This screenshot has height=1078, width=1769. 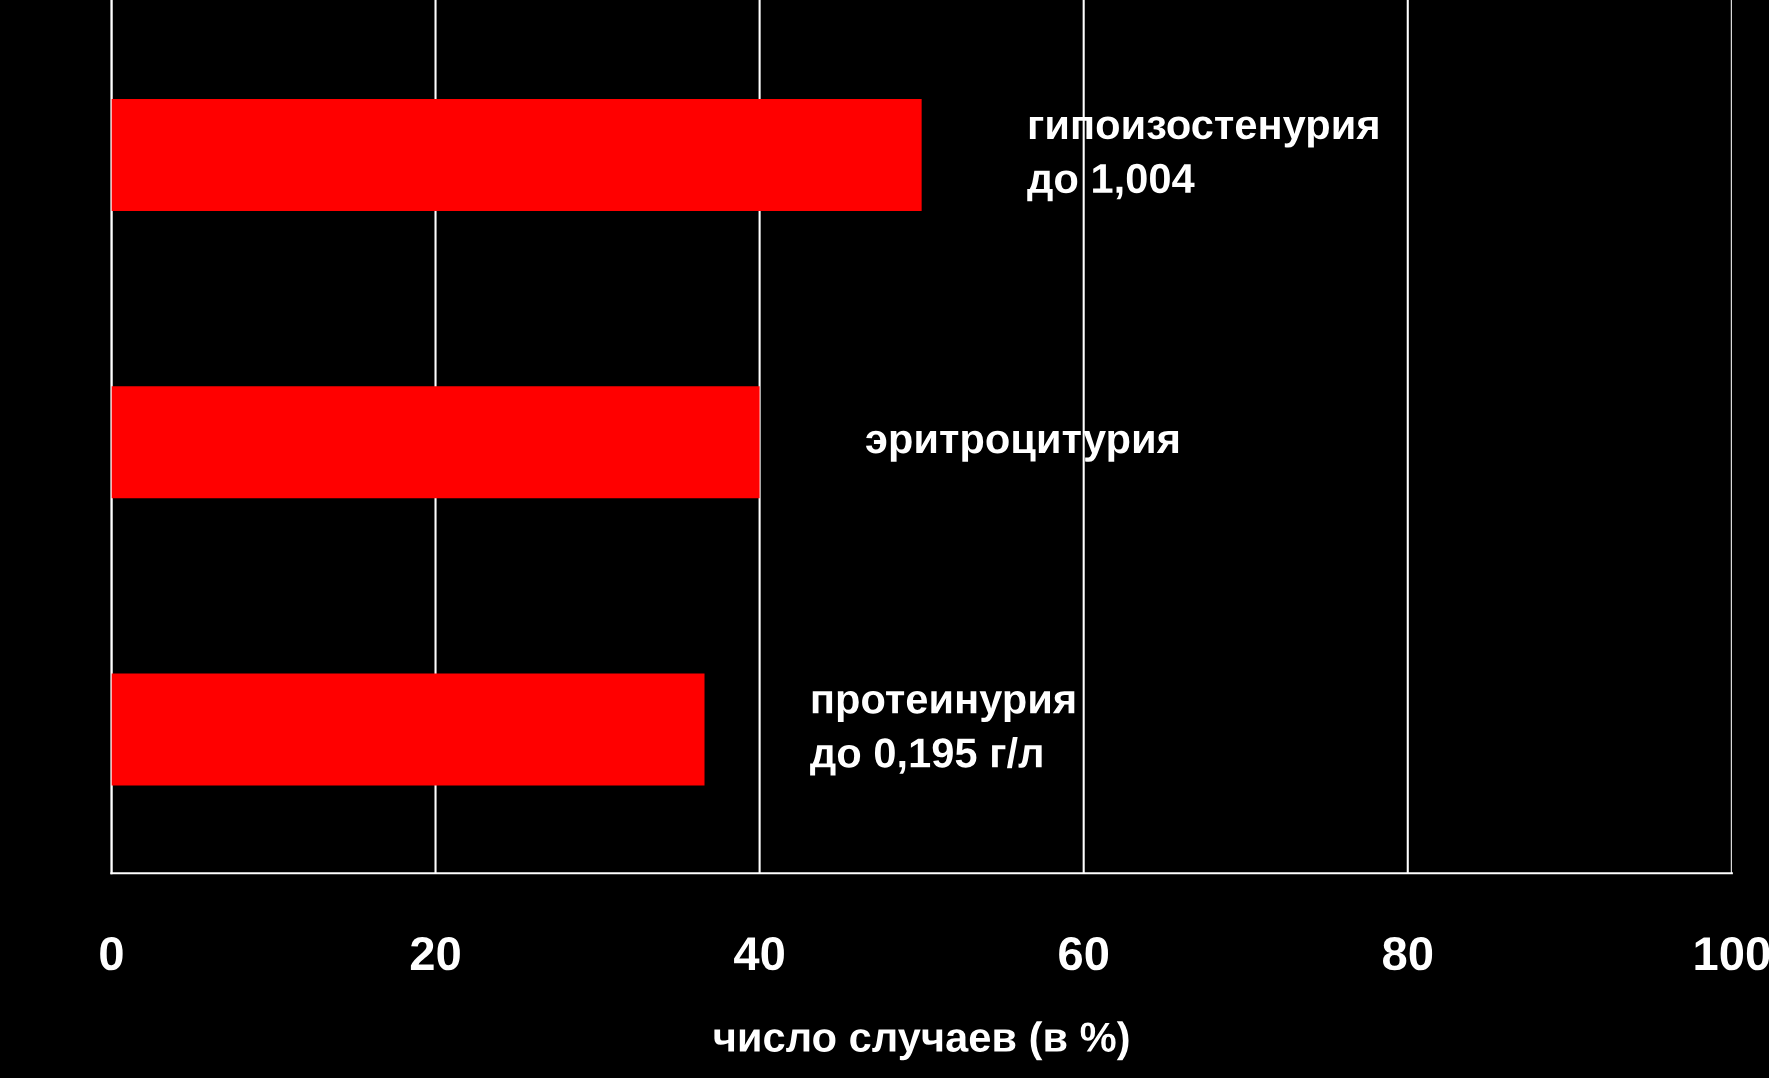 What do you see at coordinates (1408, 953) in the screenshot?
I see `x-tick-label: 80` at bounding box center [1408, 953].